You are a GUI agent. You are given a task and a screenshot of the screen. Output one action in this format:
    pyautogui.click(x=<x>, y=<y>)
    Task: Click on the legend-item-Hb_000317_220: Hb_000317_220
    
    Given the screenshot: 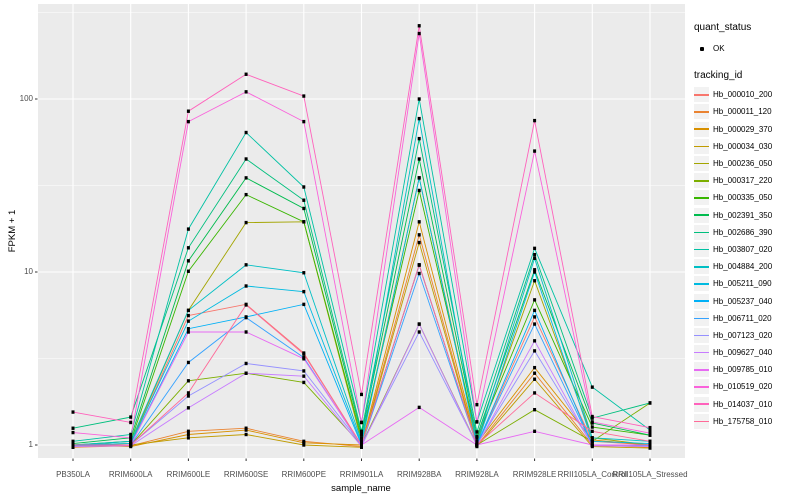 What is the action you would take?
    pyautogui.click(x=747, y=180)
    